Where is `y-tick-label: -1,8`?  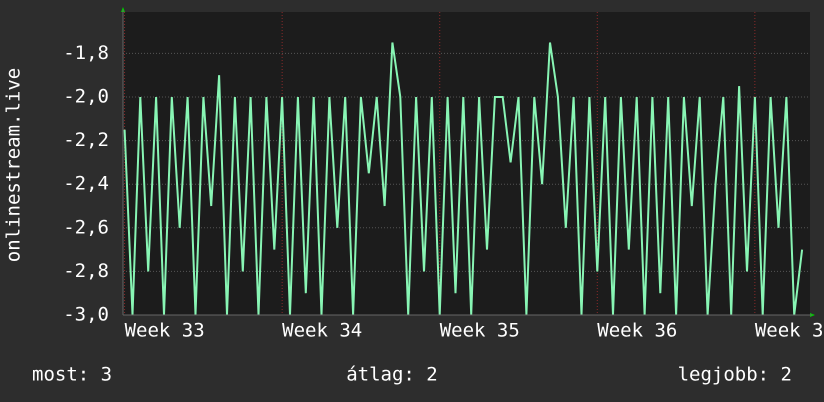 y-tick-label: -1,8 is located at coordinates (86, 53).